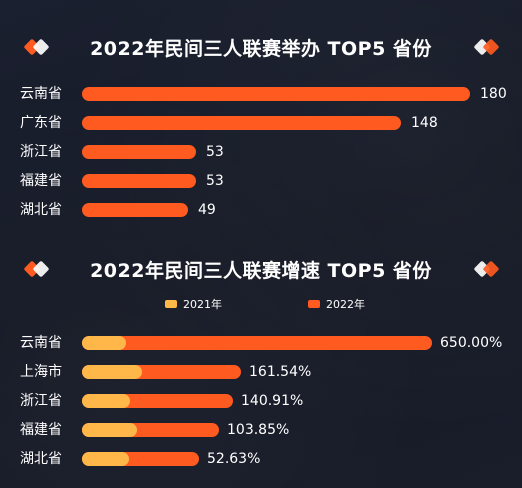  I want to click on chart1-value-label: 180, so click(493, 94).